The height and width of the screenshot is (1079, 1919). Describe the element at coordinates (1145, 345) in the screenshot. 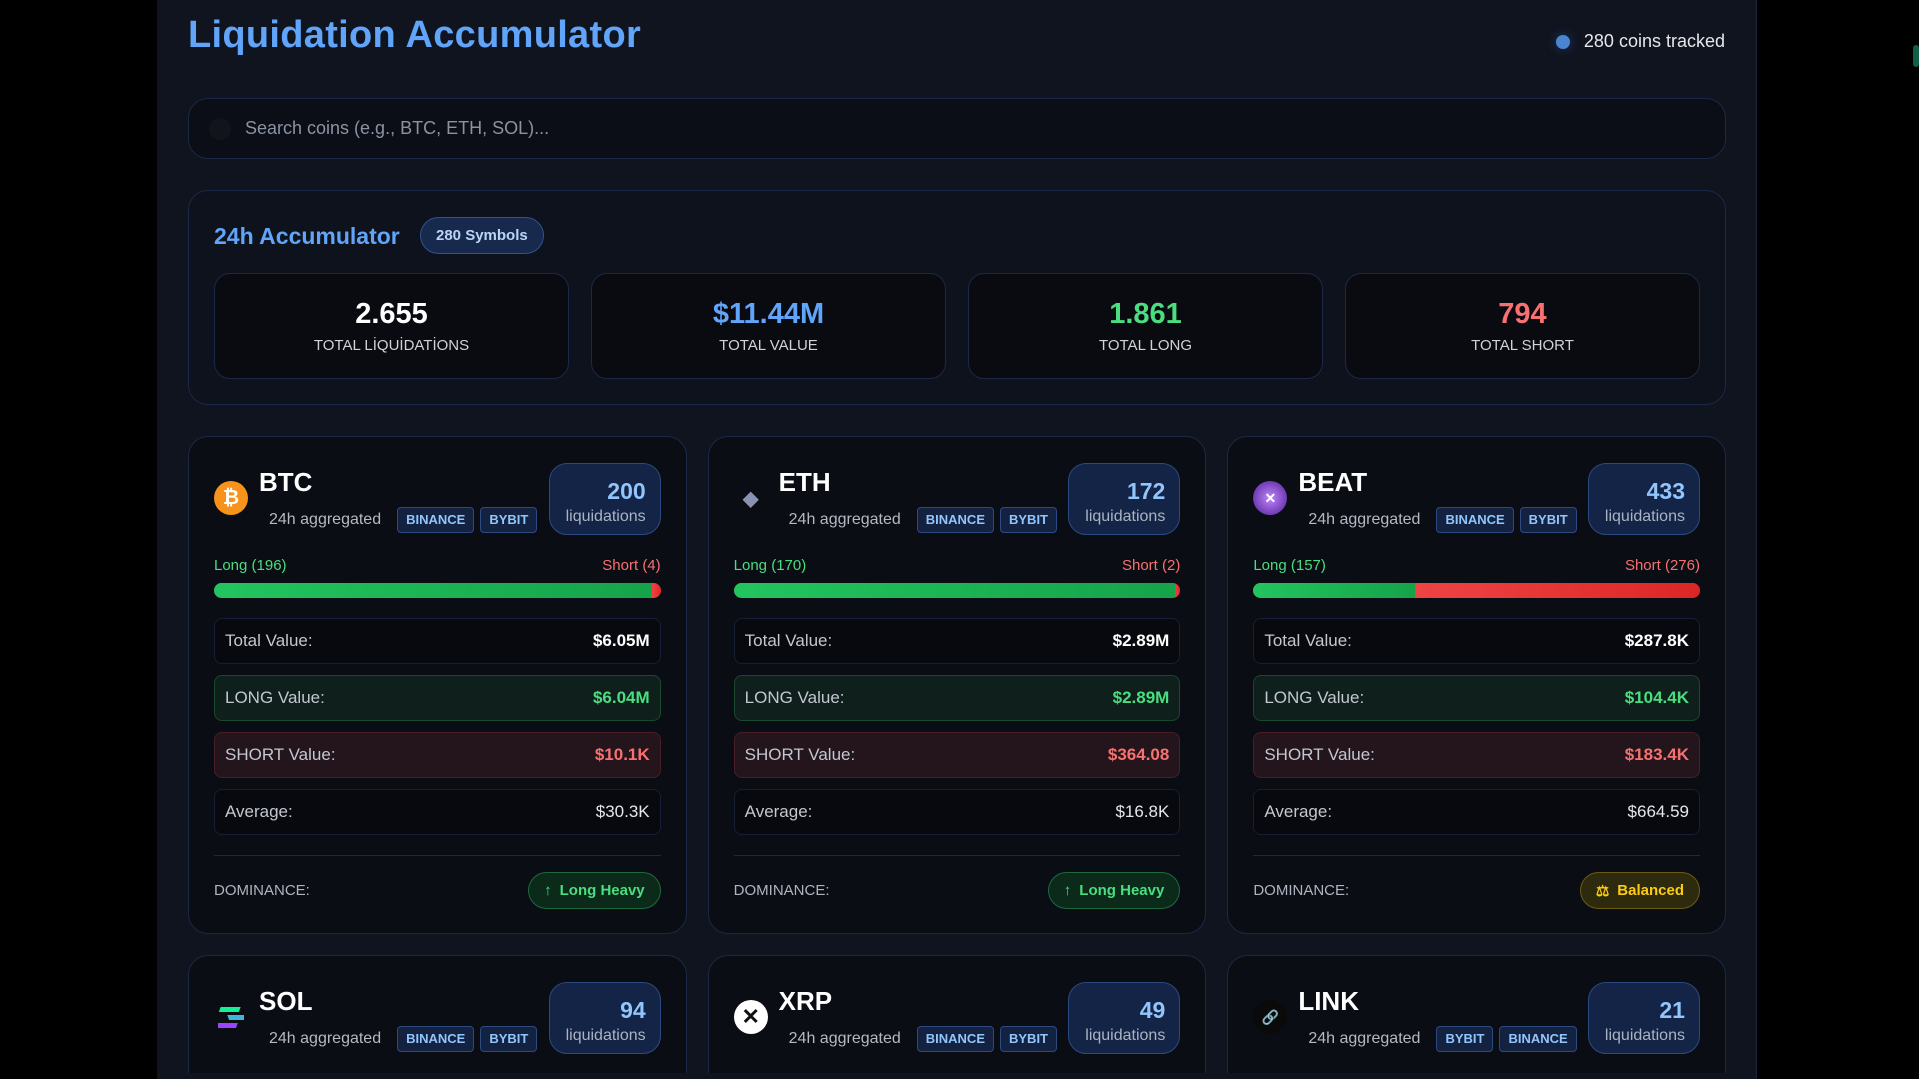

I see `stat-label: TOTAL LONG` at that location.